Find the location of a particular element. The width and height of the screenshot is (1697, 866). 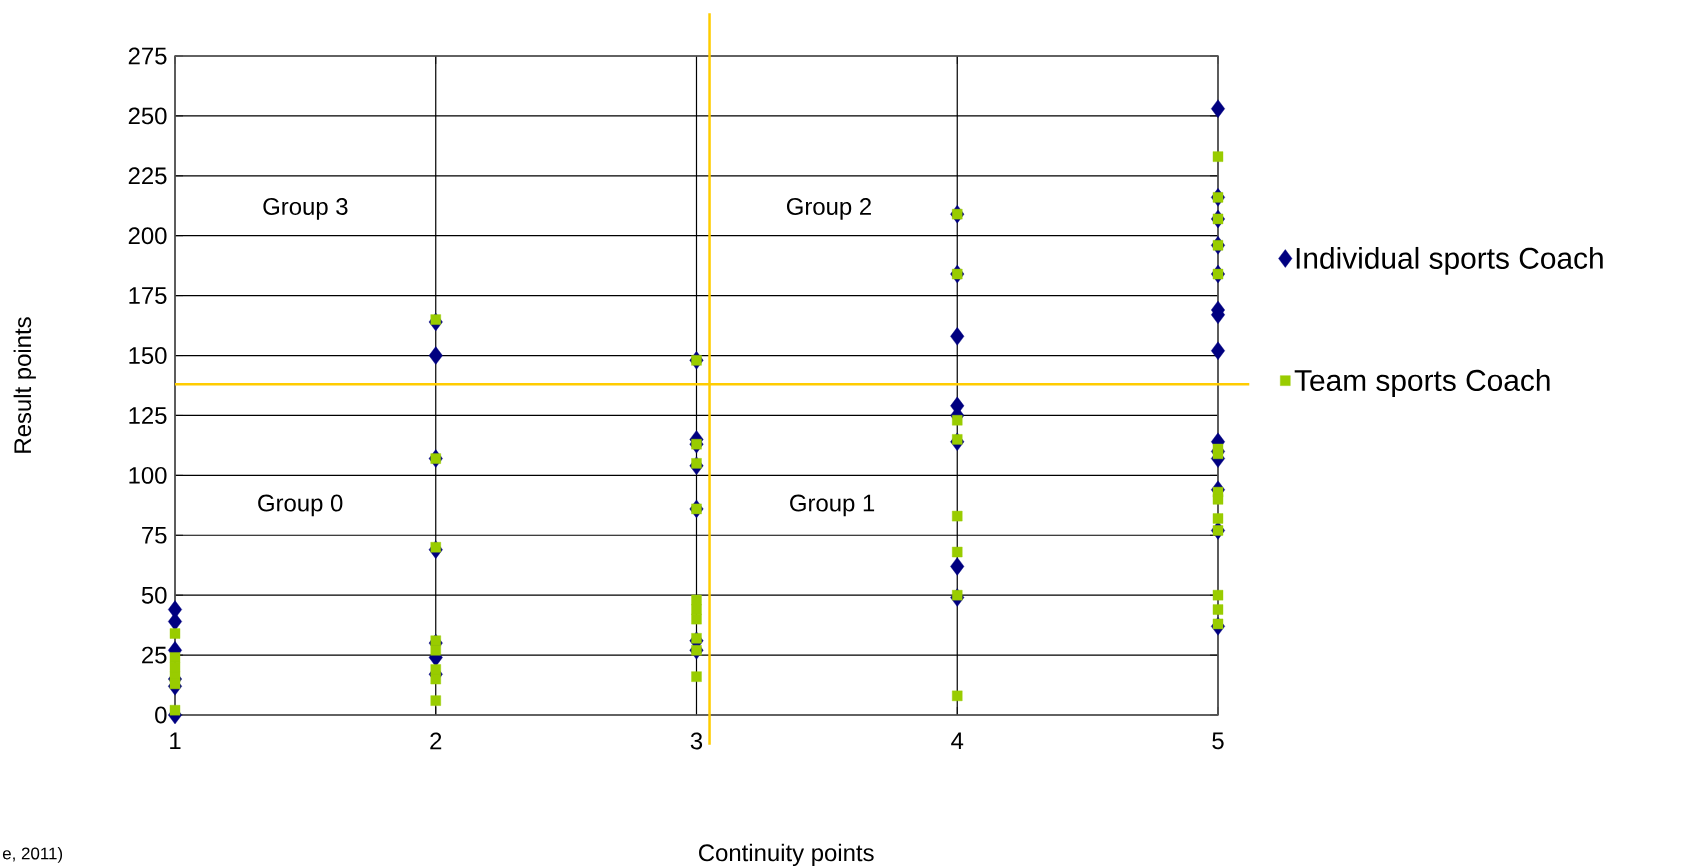

x-tick-label: 5 is located at coordinates (1218, 741).